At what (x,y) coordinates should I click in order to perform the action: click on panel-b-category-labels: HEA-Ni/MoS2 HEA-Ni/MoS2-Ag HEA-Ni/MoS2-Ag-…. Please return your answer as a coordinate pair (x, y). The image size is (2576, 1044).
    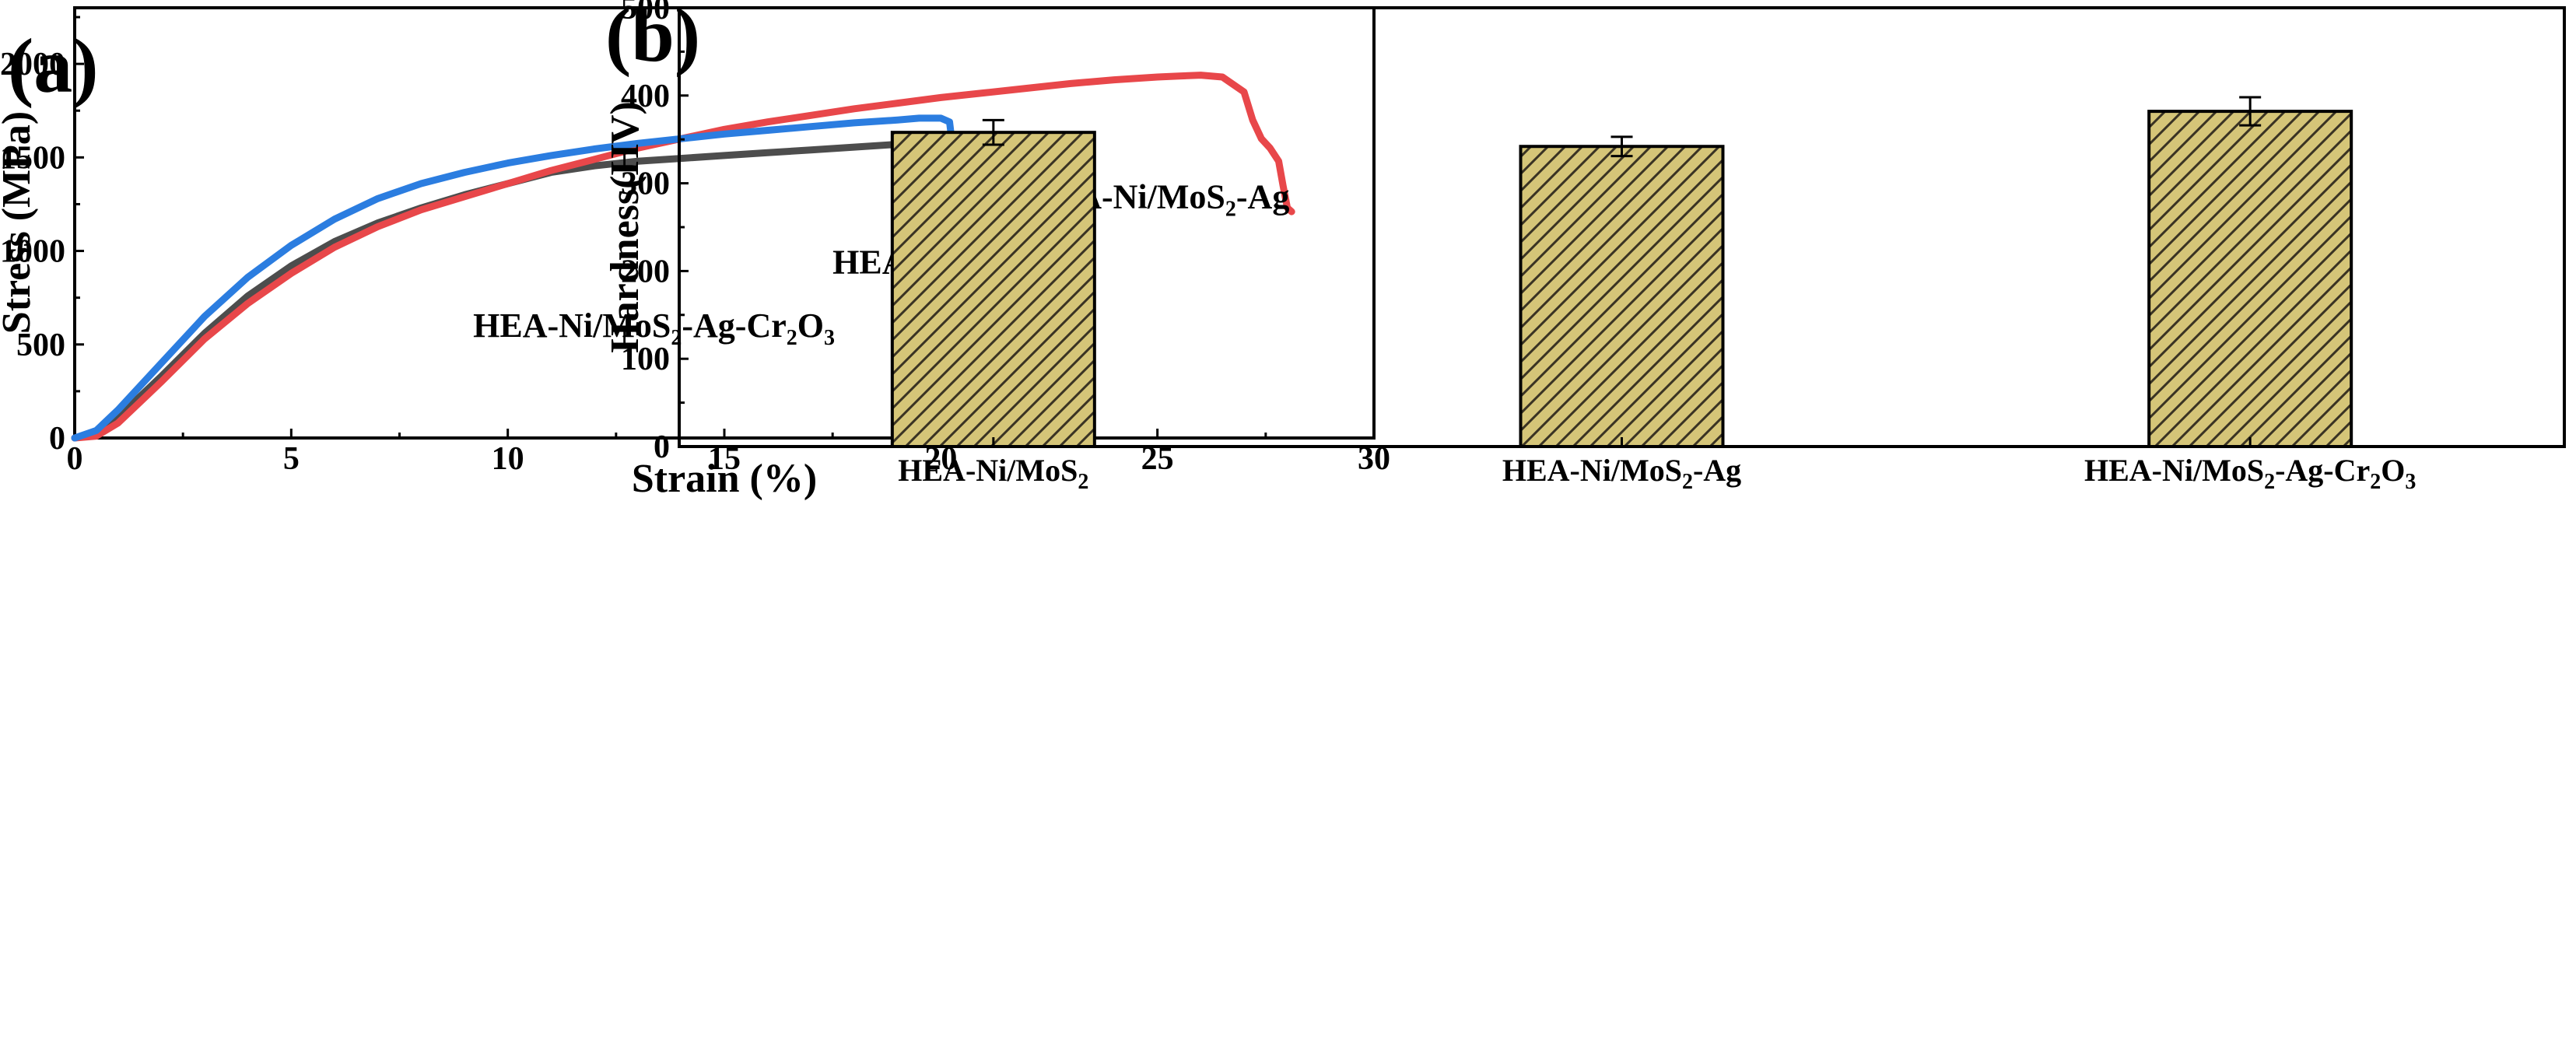
    Looking at the image, I should click on (1657, 474).